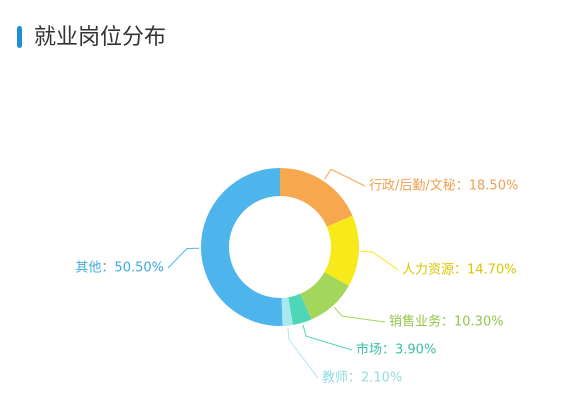 Image resolution: width=561 pixels, height=412 pixels. Describe the element at coordinates (362, 378) in the screenshot. I see `data-label: 教师：2.10%` at that location.